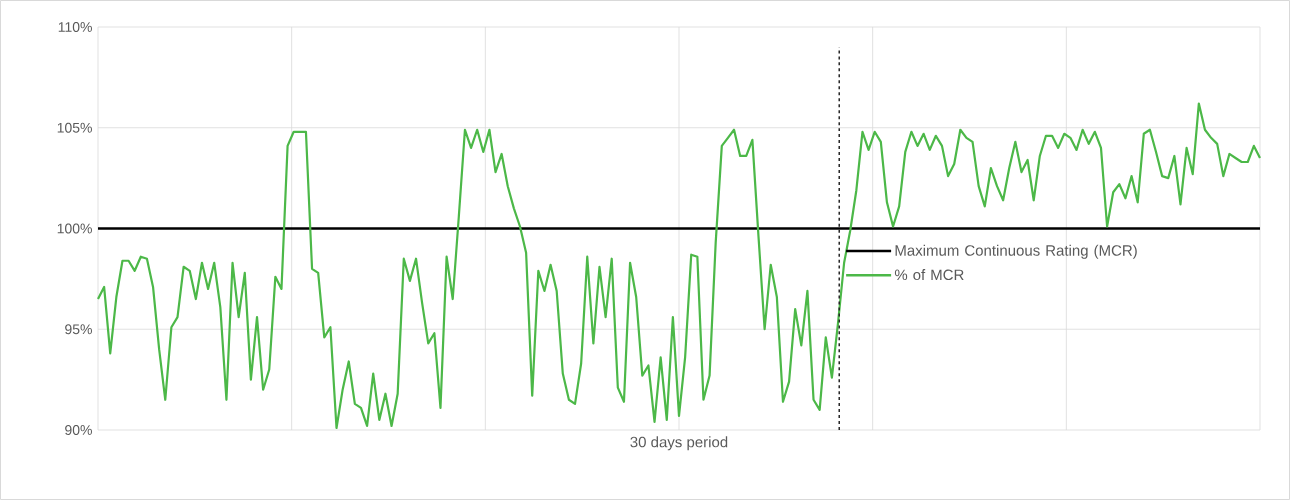 This screenshot has height=500, width=1290. What do you see at coordinates (78, 329) in the screenshot?
I see `y-tick-label: 95%` at bounding box center [78, 329].